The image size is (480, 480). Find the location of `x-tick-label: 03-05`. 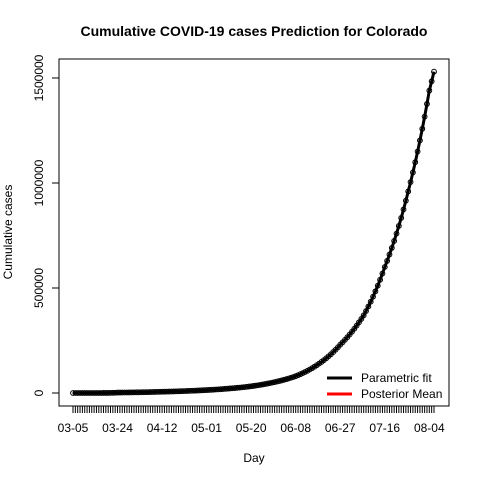

x-tick-label: 03-05 is located at coordinates (73, 428).